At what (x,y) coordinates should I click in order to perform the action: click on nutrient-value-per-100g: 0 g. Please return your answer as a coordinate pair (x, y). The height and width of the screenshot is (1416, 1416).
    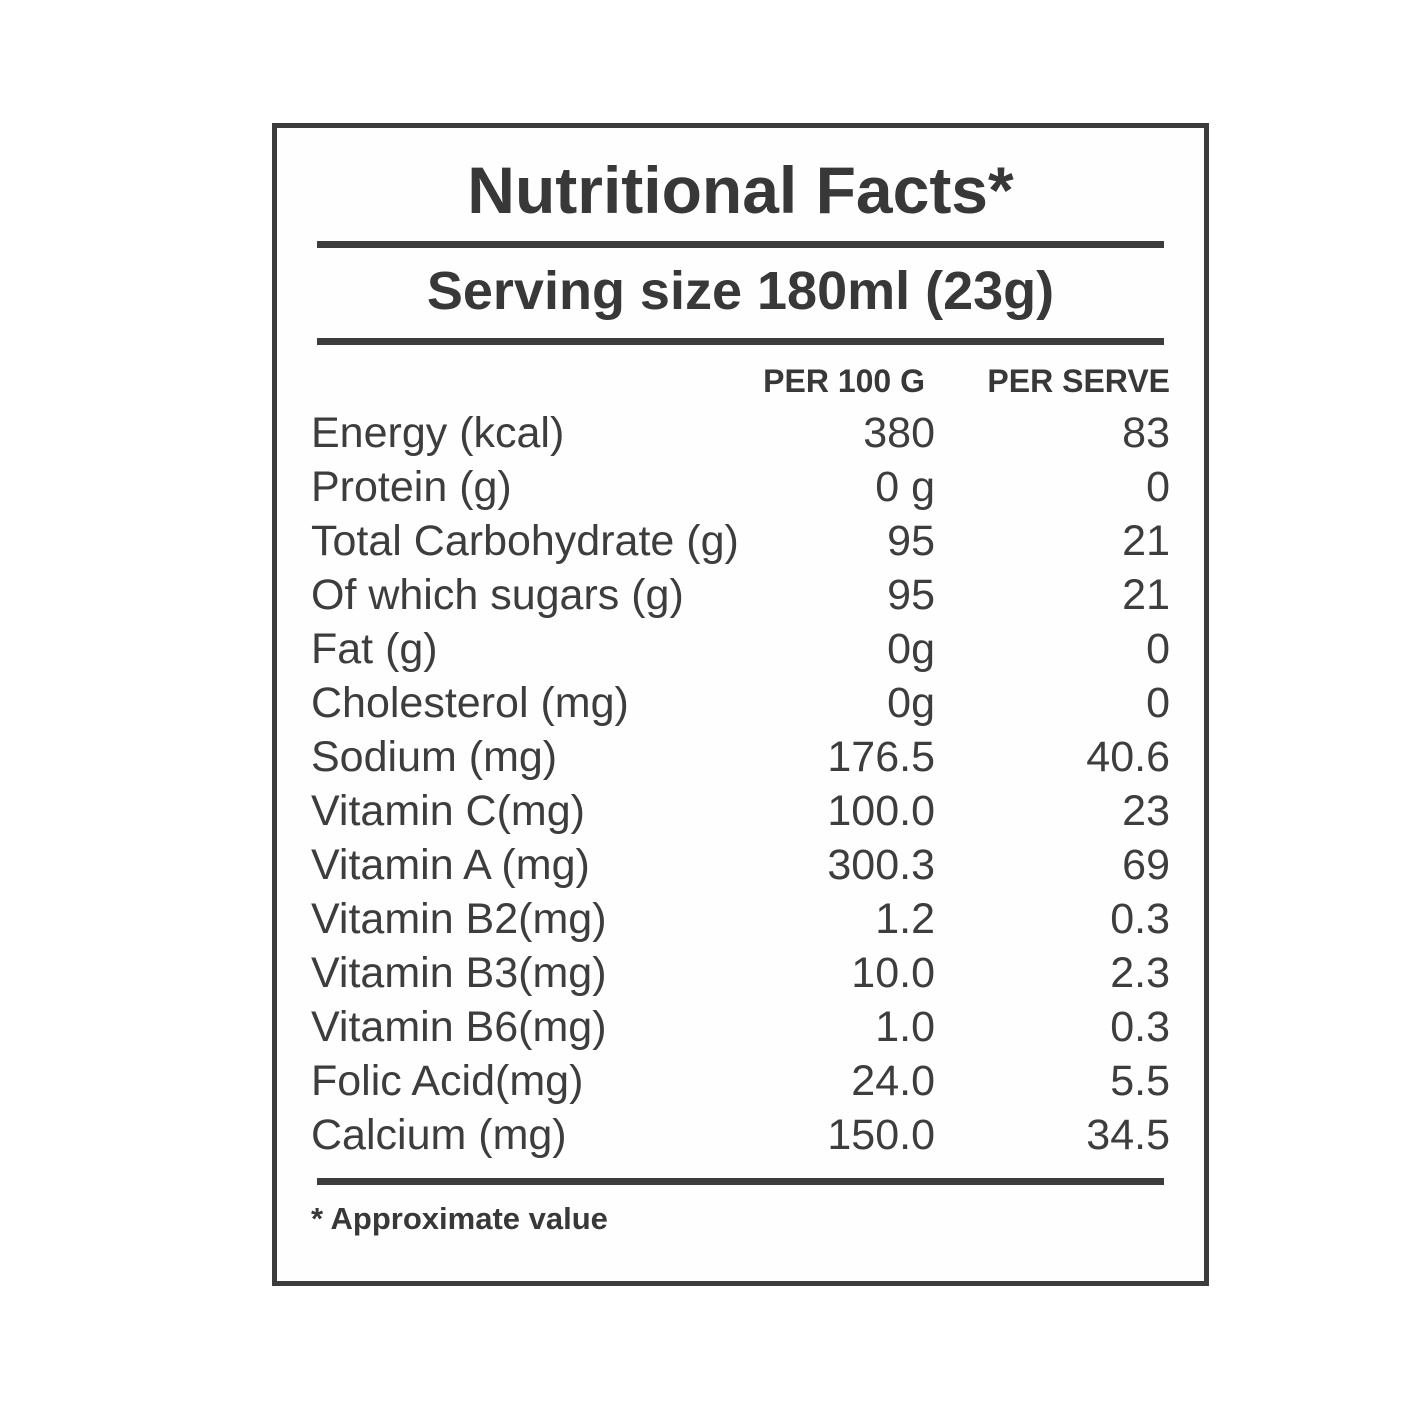
    Looking at the image, I should click on (905, 486).